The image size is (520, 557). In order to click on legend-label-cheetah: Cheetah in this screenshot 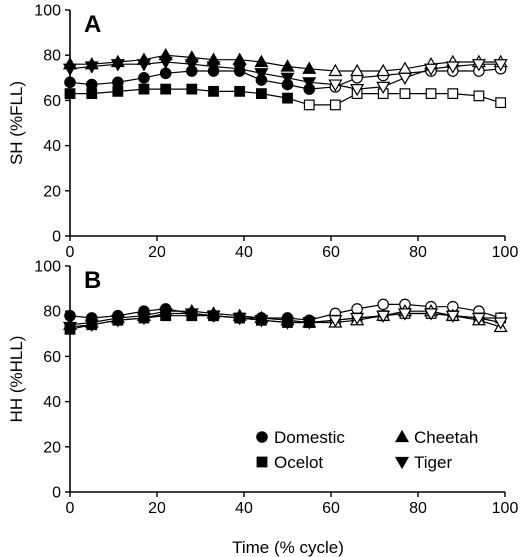, I will do `click(446, 437)`.